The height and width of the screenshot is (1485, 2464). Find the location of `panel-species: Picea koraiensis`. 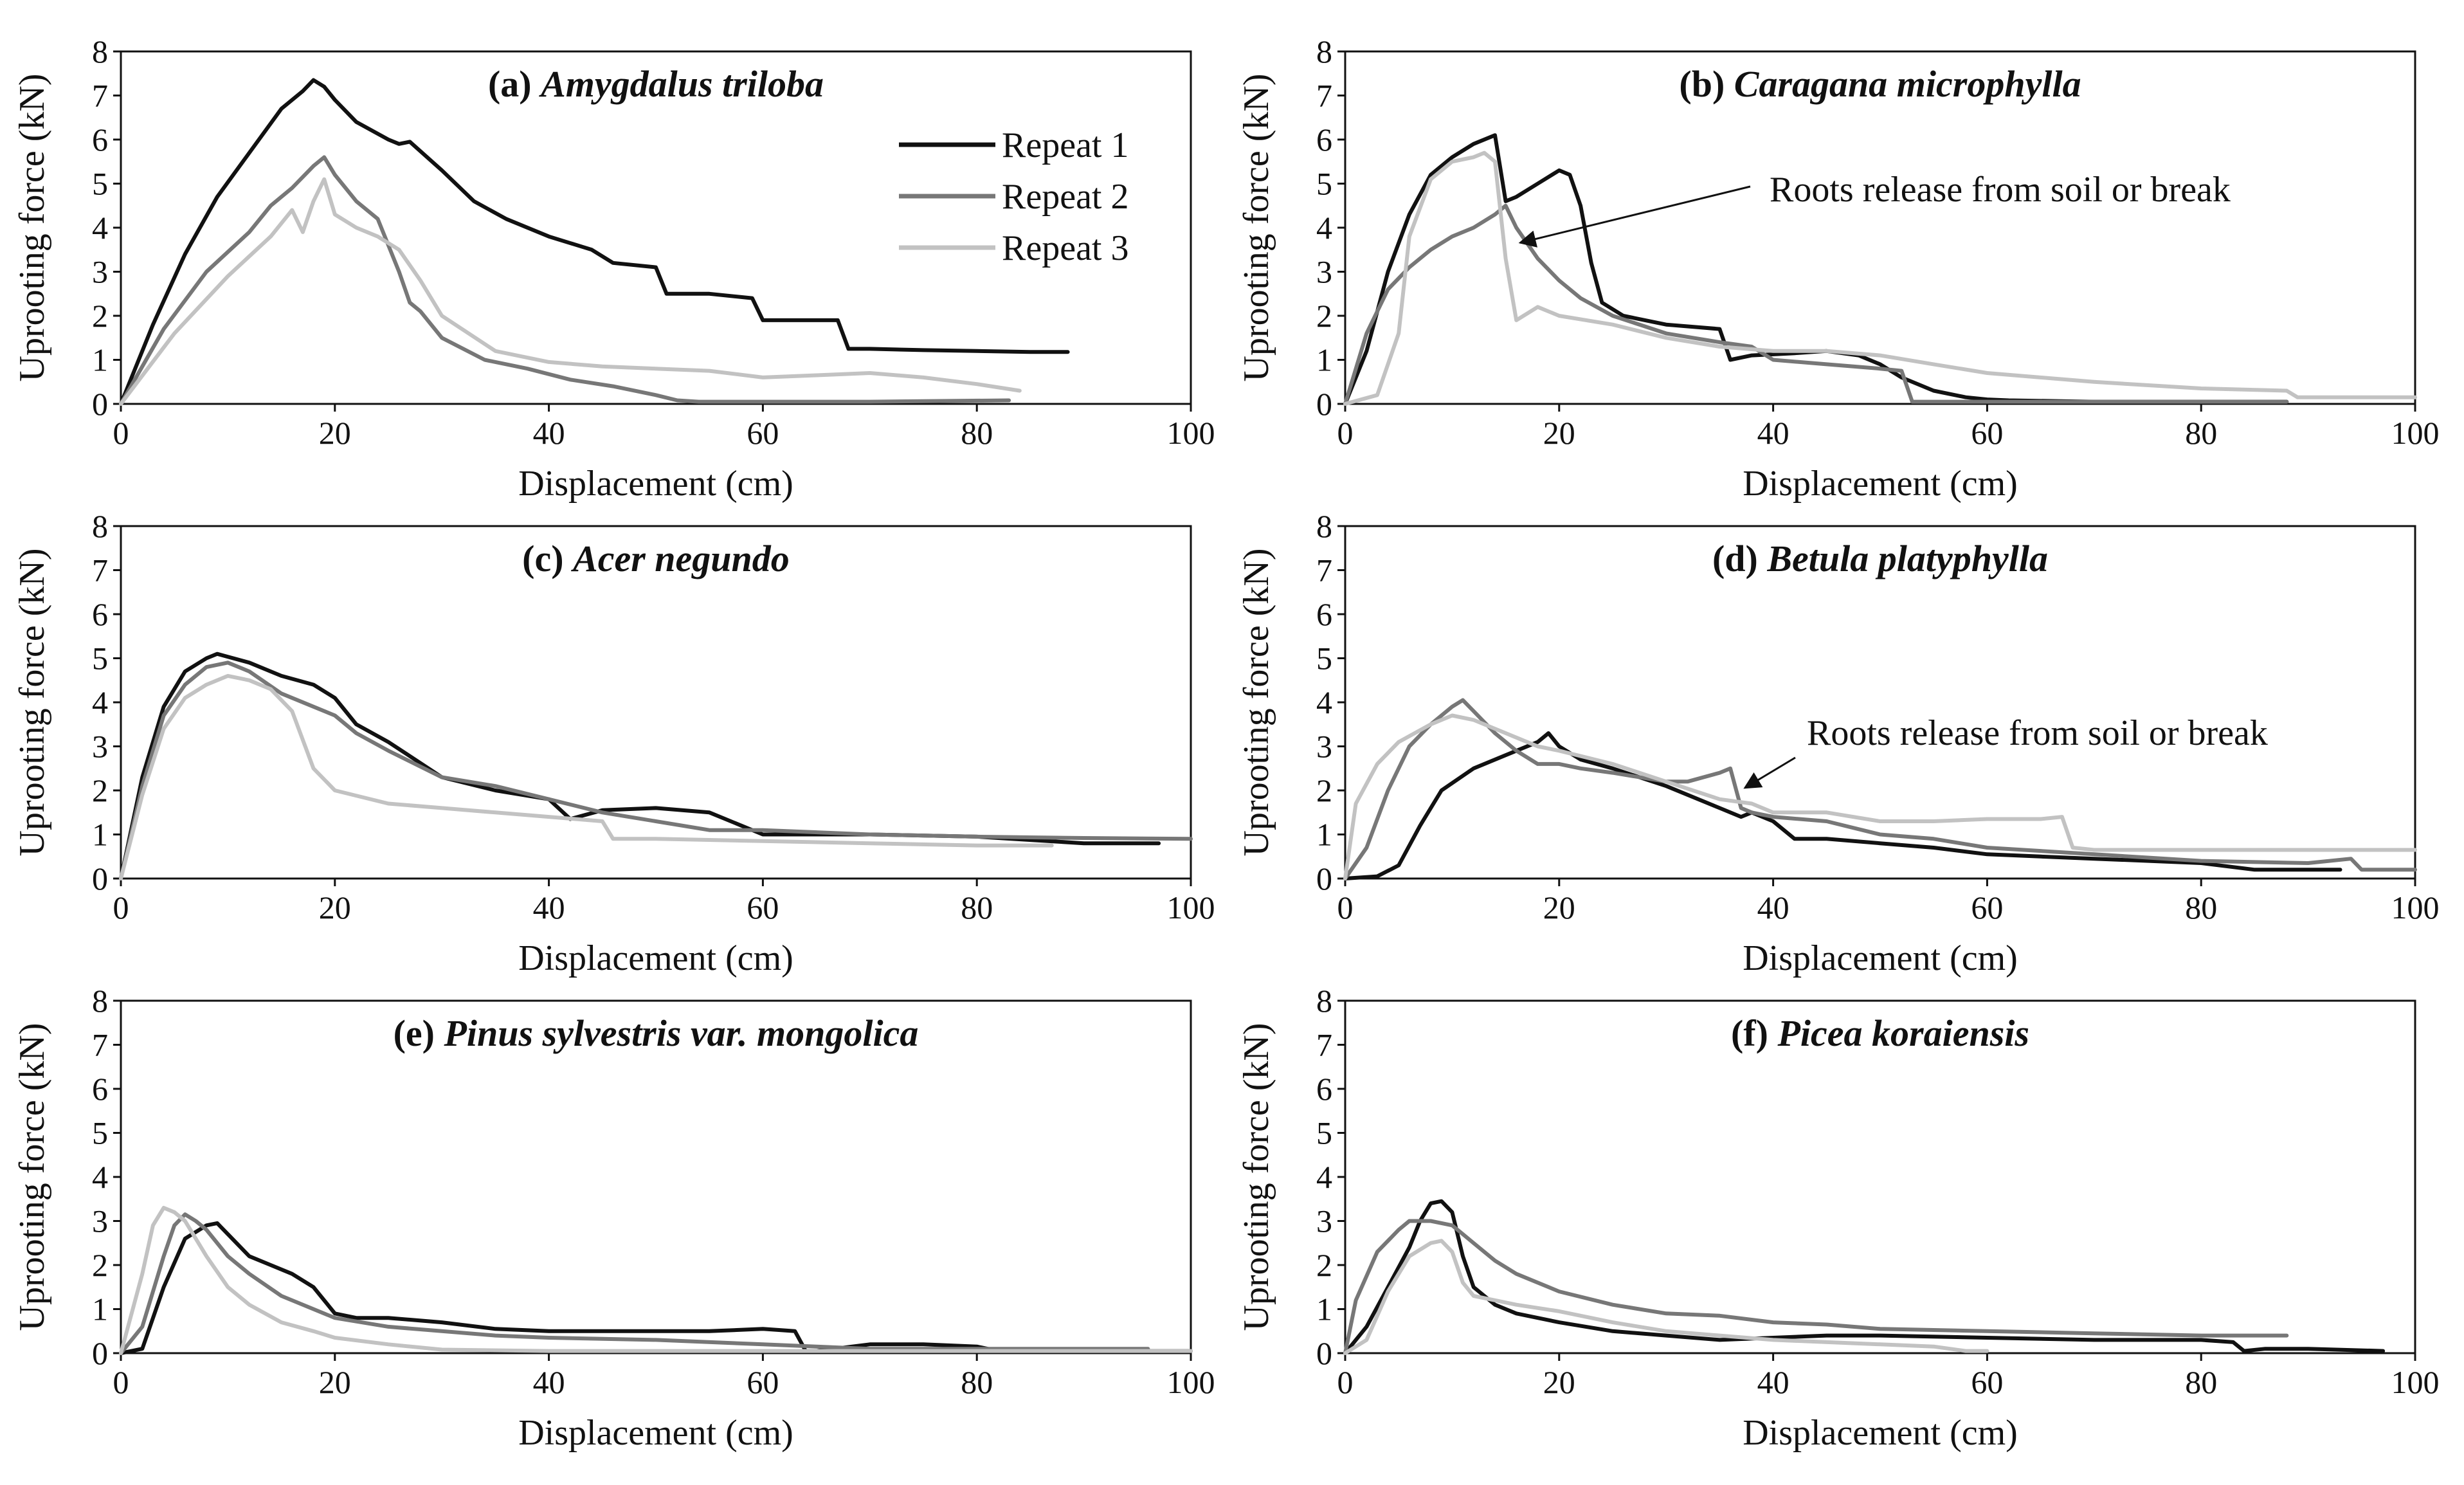

panel-species: Picea koraiensis is located at coordinates (1903, 1033).